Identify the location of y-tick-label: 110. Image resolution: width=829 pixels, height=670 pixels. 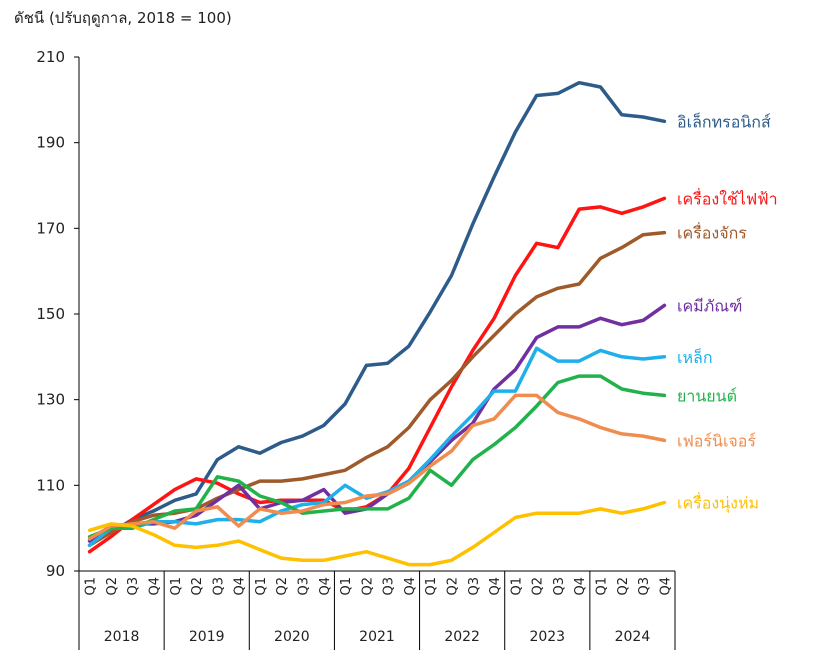
(50, 485).